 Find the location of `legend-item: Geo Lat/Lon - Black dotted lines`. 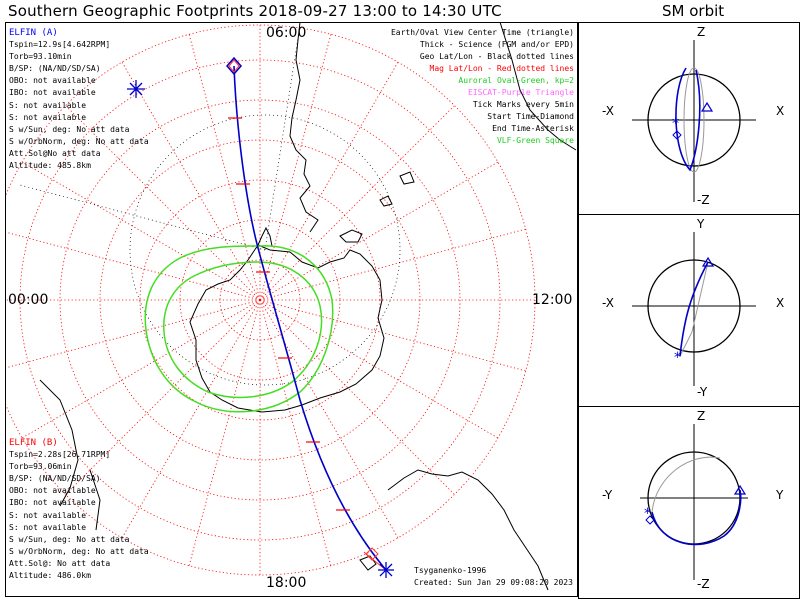

legend-item: Geo Lat/Lon - Black dotted lines is located at coordinates (496, 56).